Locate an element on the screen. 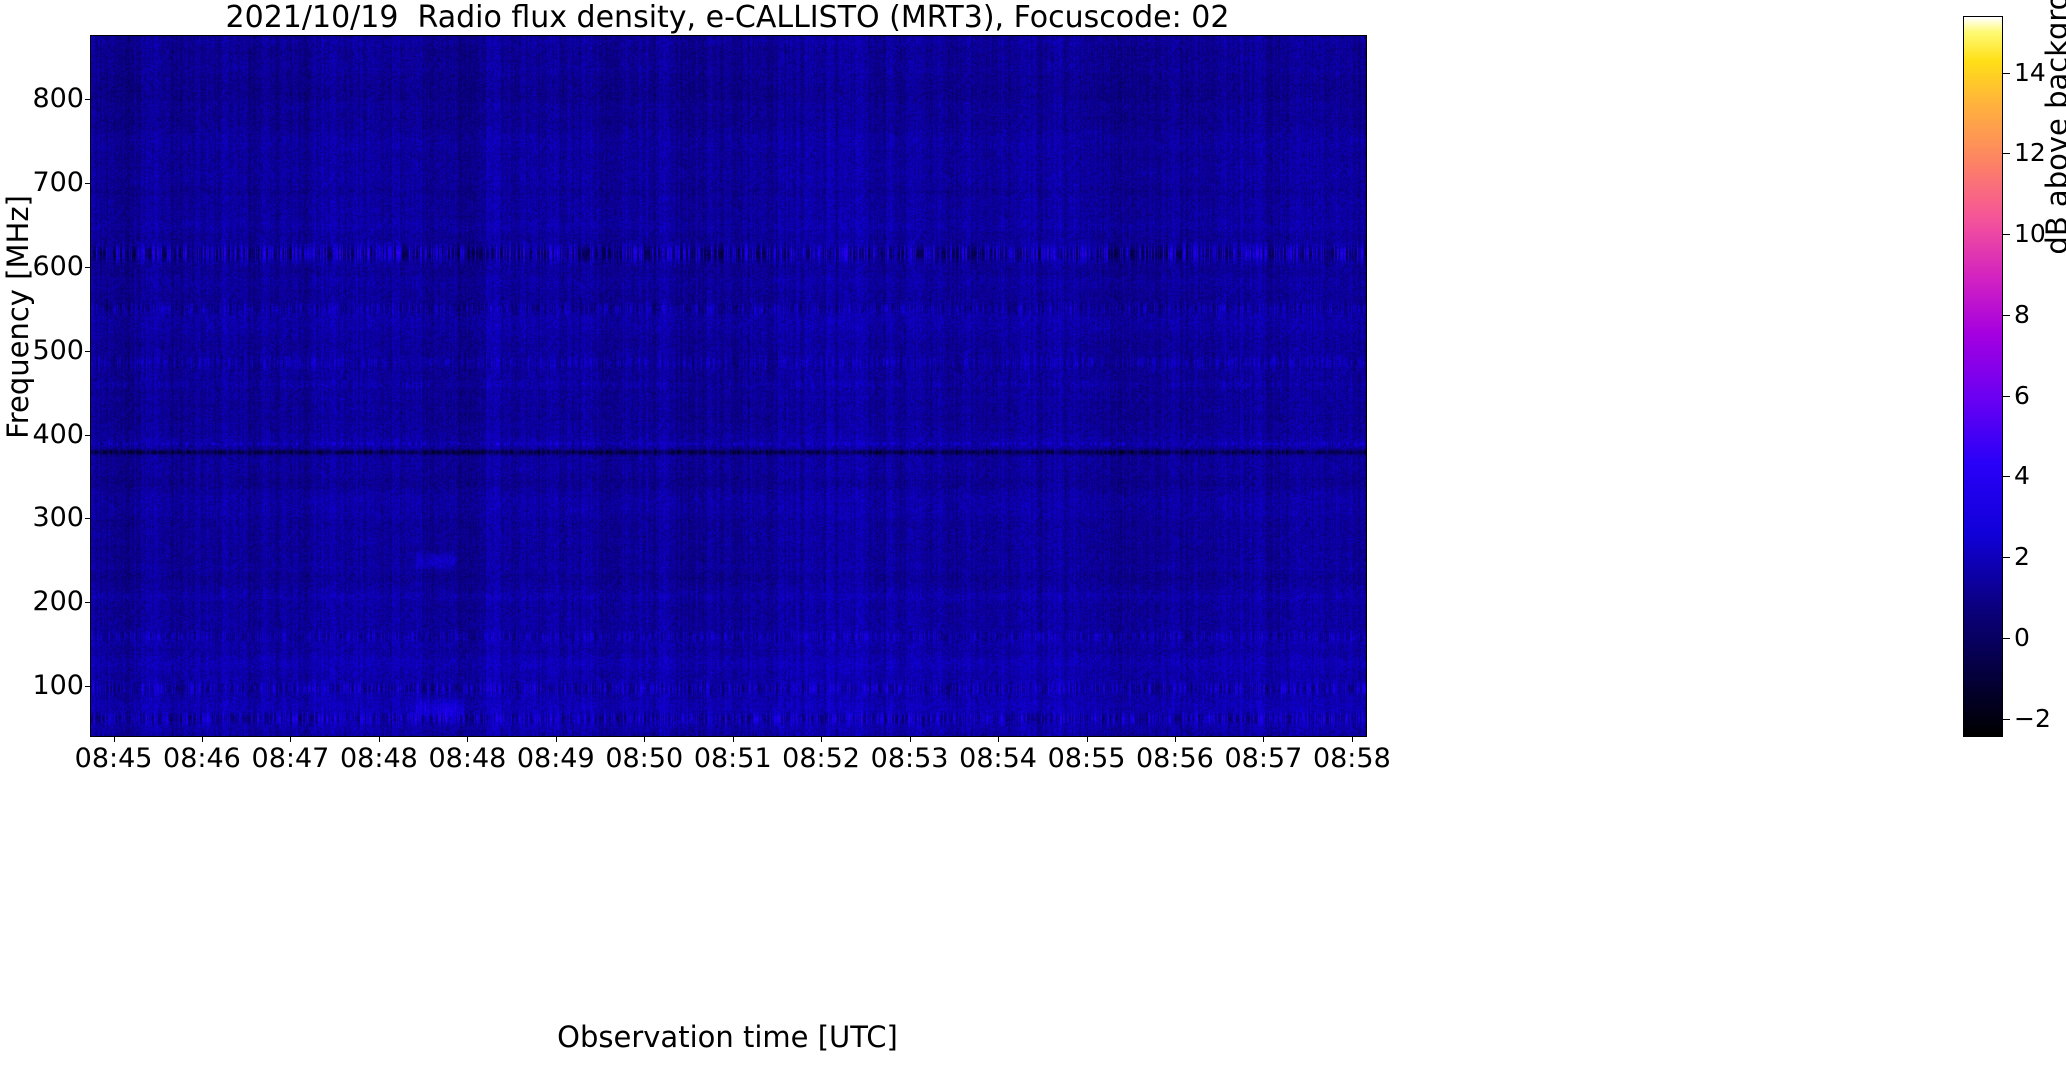 This screenshot has width=2066, height=1067. x-tick-label: 08:55 is located at coordinates (1086, 758).